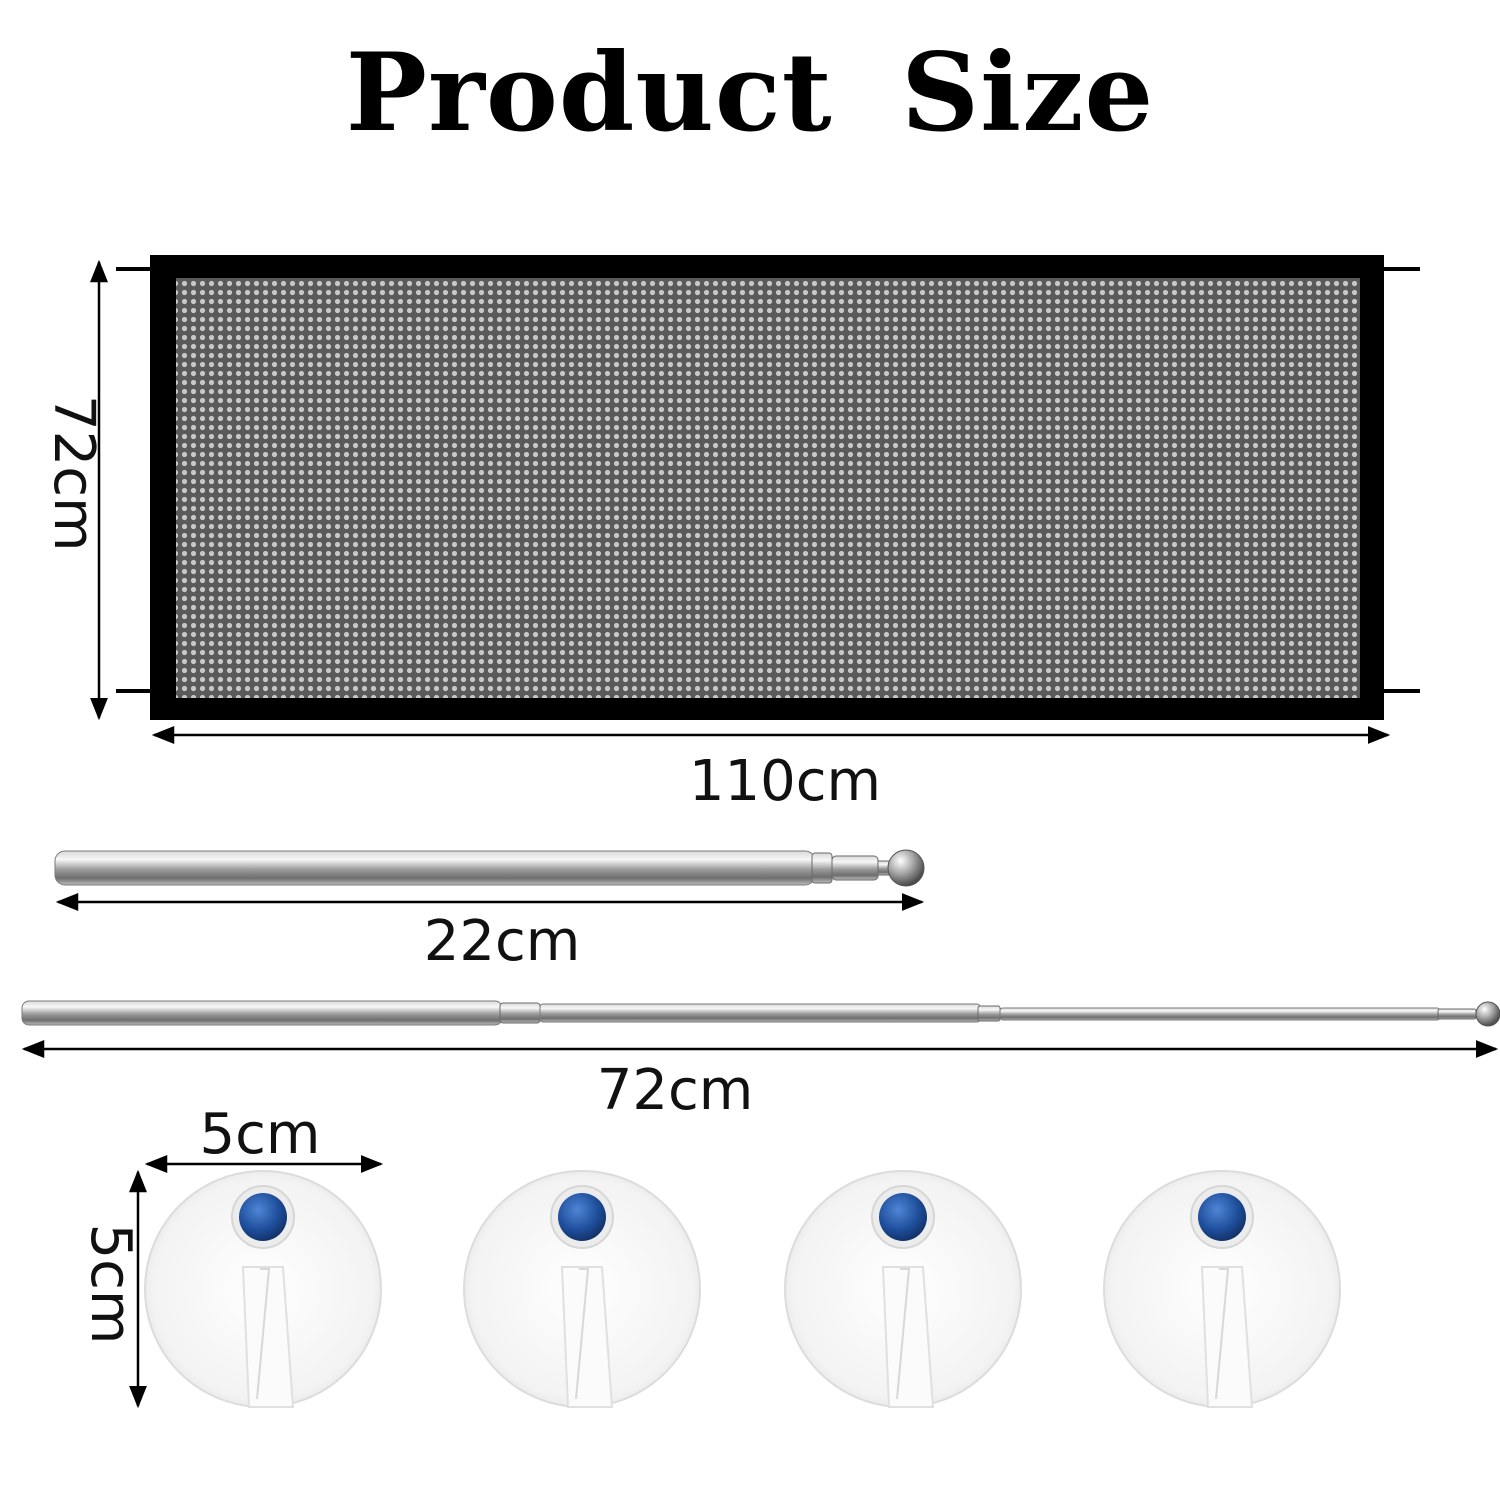 This screenshot has width=1500, height=1500. What do you see at coordinates (760, 1013) in the screenshot?
I see `long-rod` at bounding box center [760, 1013].